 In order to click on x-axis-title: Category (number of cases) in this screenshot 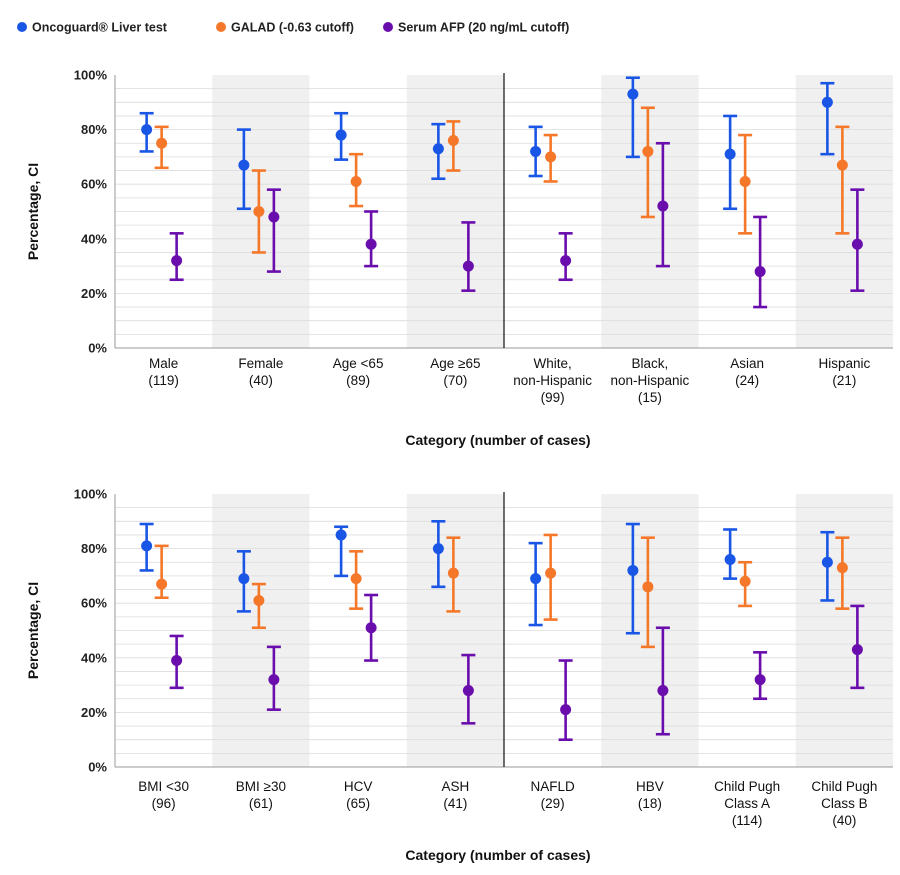, I will do `click(497, 440)`.